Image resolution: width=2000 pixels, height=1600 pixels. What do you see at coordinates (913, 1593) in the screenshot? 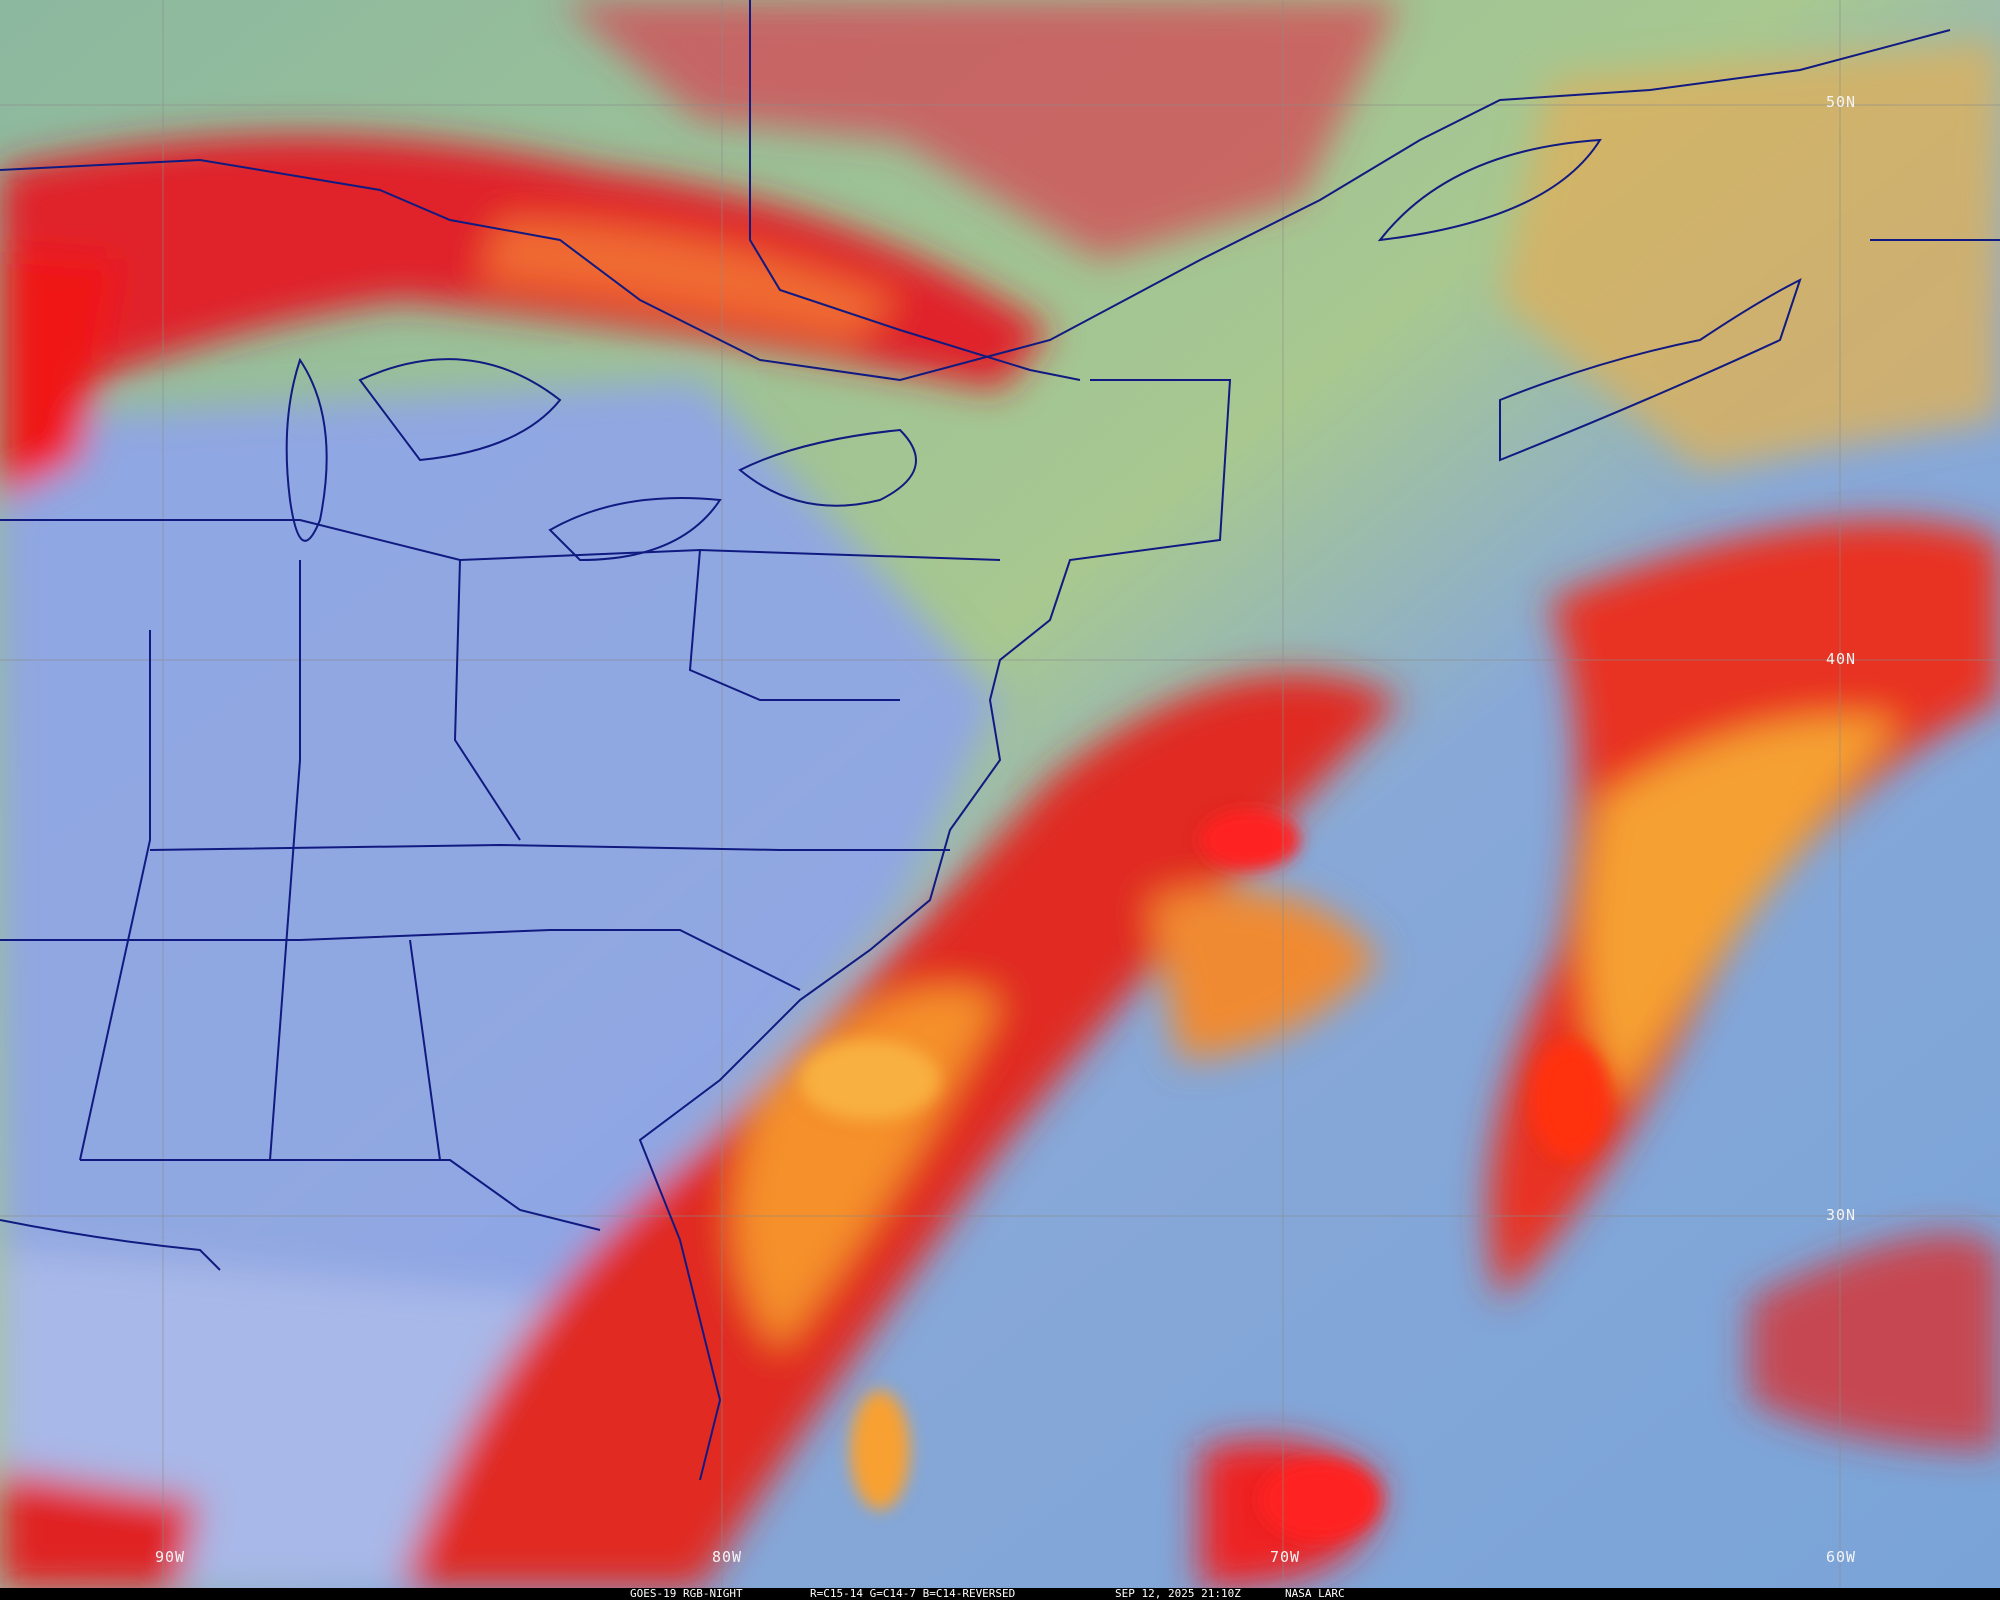
I see `channel-recipe: R=C15-14 G=C14-7 B=C14-REVERSED` at bounding box center [913, 1593].